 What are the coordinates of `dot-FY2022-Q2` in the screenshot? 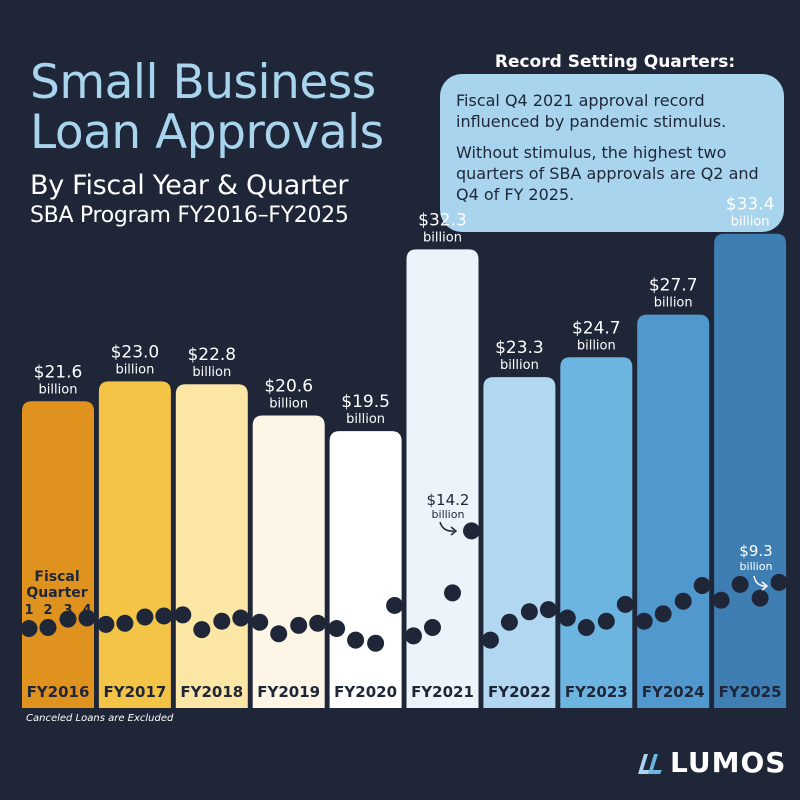 It's located at (509, 622).